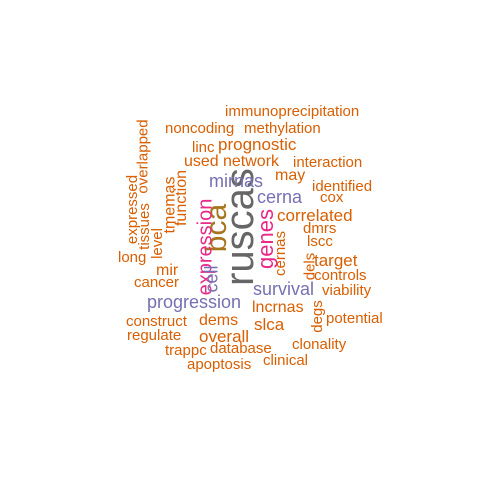 The image size is (480, 480). I want to click on word-degs: degs, so click(317, 316).